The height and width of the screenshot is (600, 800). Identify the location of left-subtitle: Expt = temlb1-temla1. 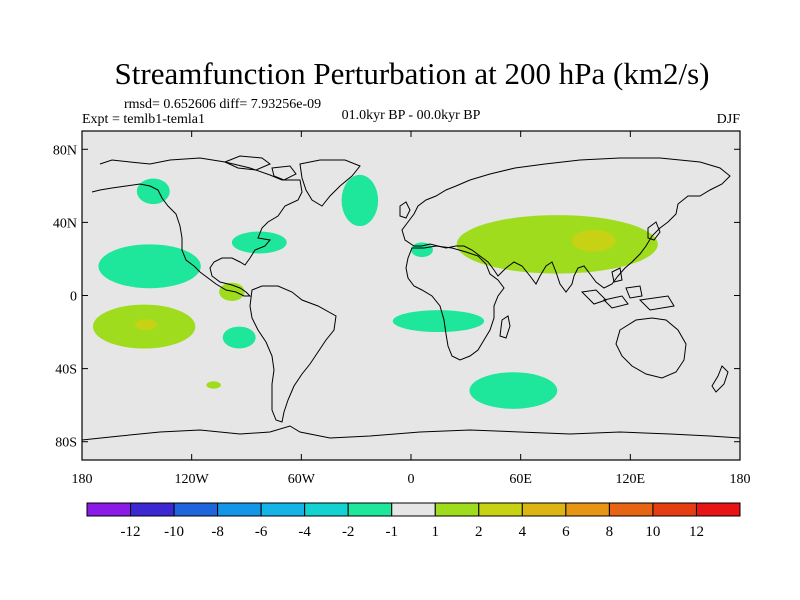
(143, 119).